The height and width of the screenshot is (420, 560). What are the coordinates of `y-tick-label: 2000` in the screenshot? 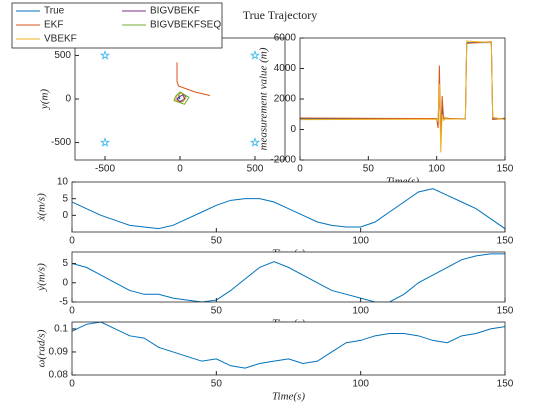 It's located at (285, 99).